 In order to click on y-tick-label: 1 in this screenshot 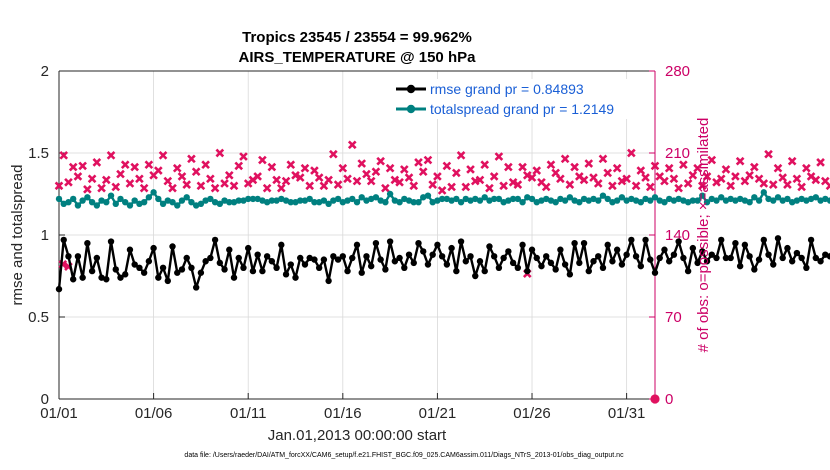, I will do `click(45, 235)`.